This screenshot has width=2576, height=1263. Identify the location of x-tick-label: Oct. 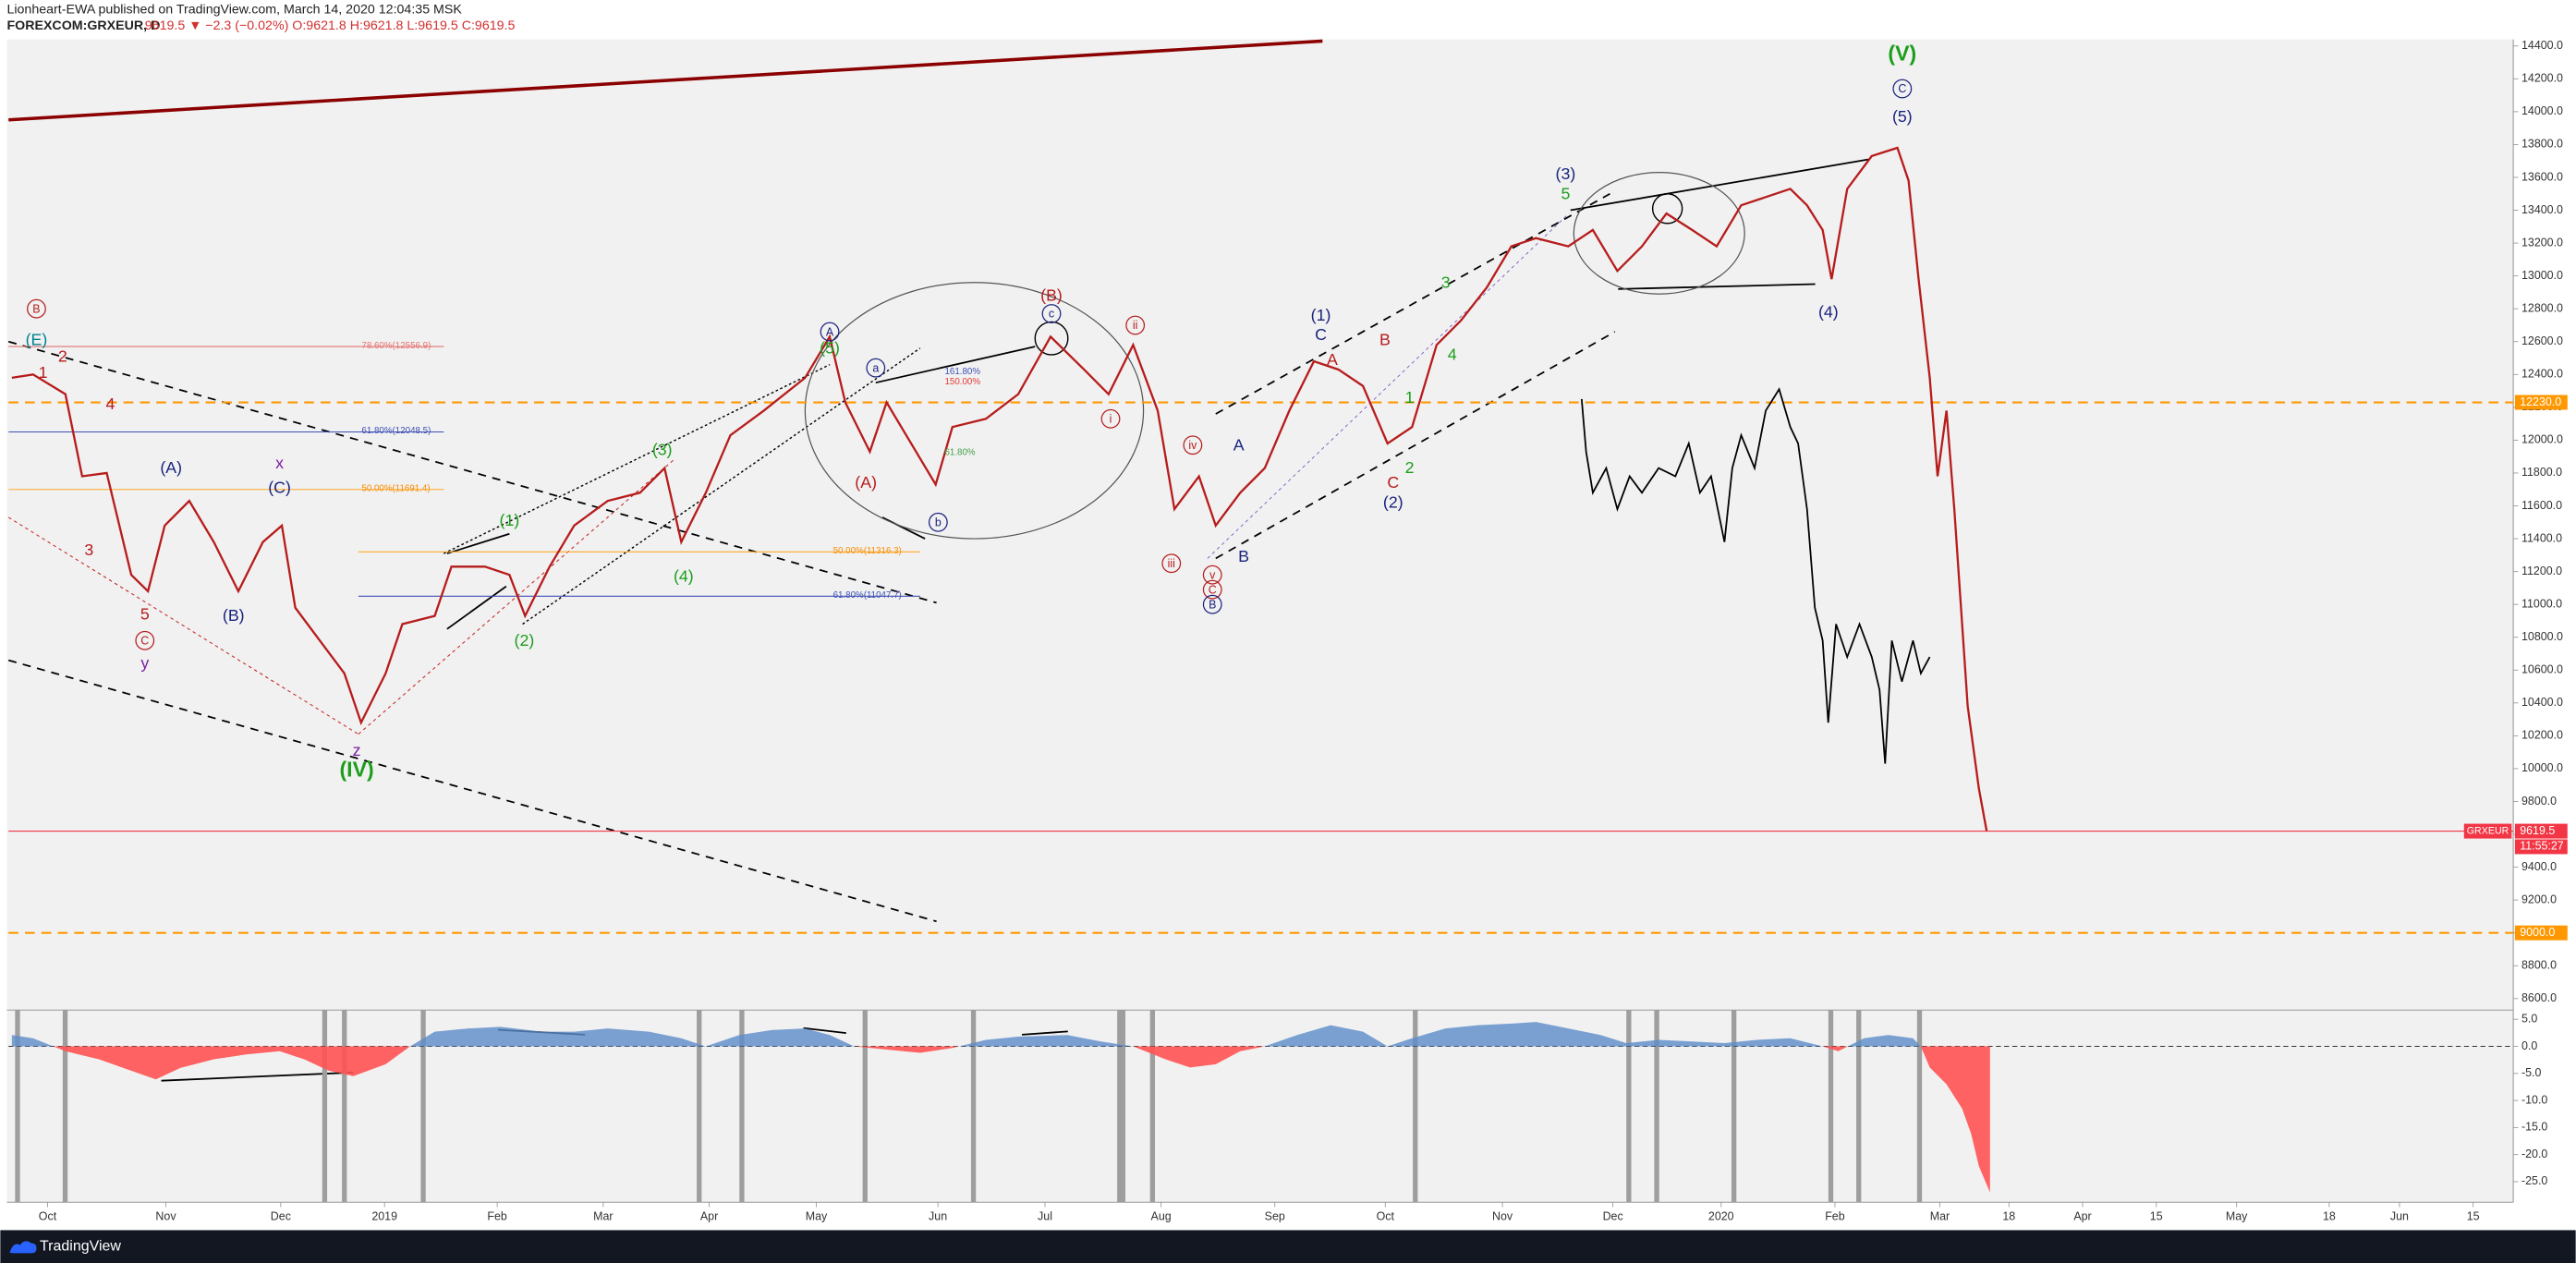
(48, 1216).